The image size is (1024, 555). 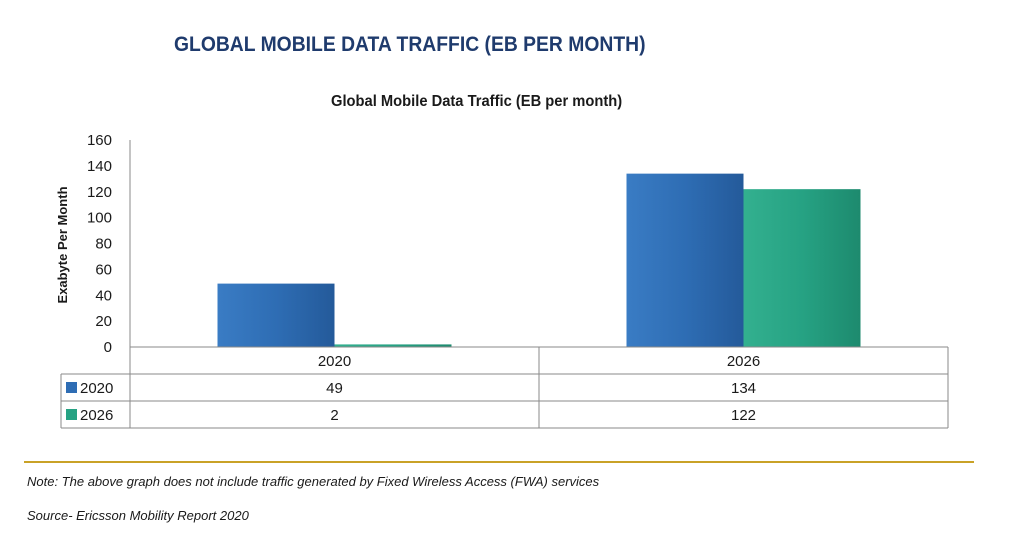 I want to click on data-table-value: 122, so click(x=743, y=415).